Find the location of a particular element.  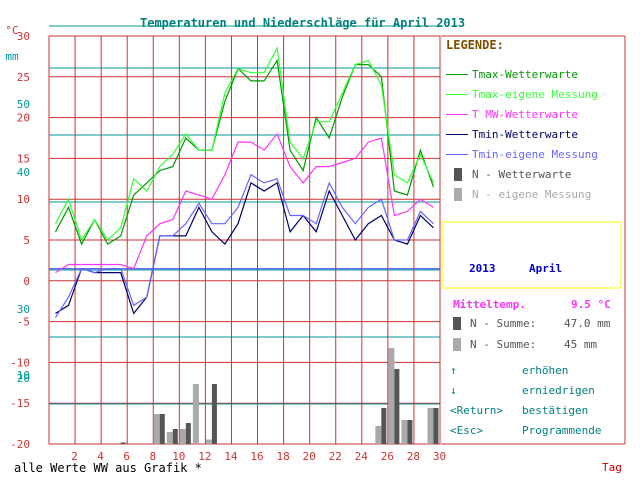

exit-label: Programmende is located at coordinates (562, 430).